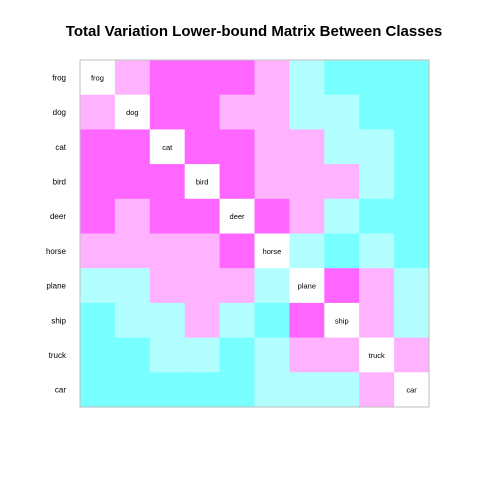 Image resolution: width=480 pixels, height=480 pixels. What do you see at coordinates (412, 77) in the screenshot?
I see `heatmap-cell-frog-car` at bounding box center [412, 77].